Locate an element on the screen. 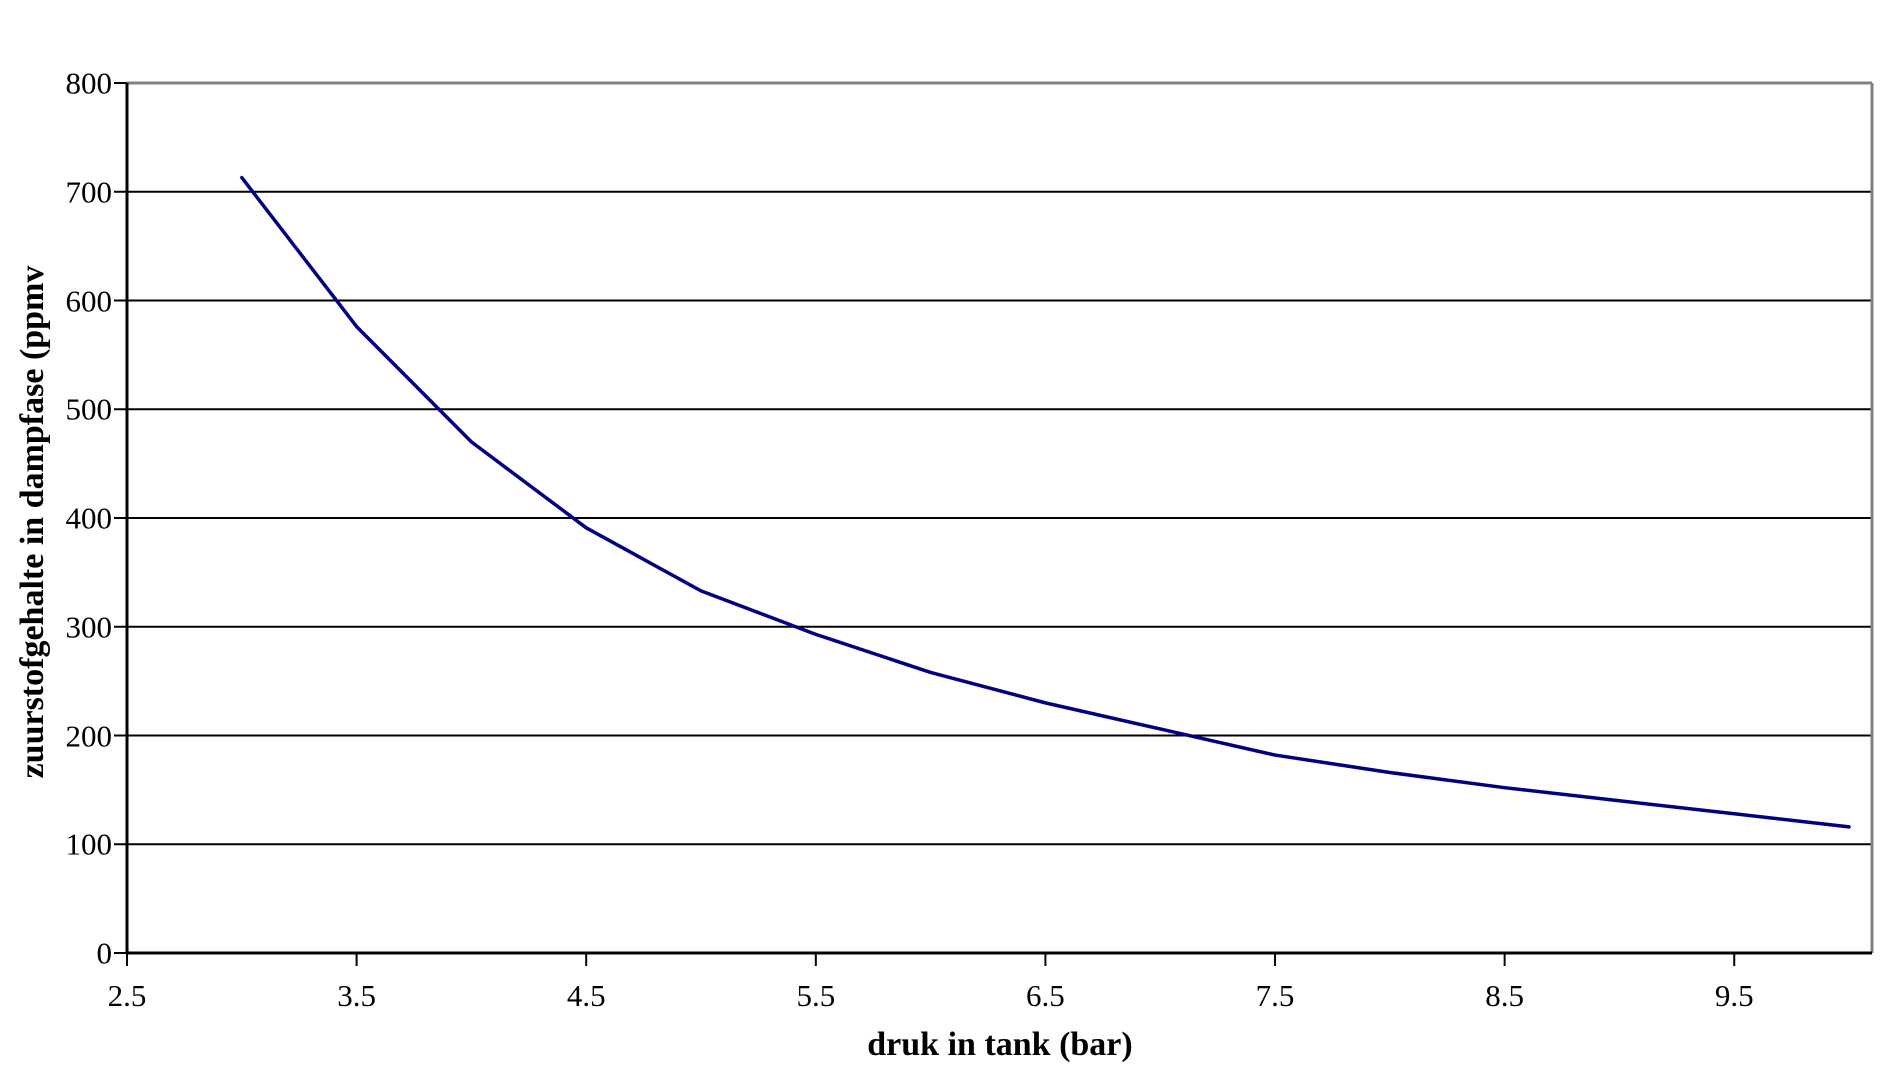 This screenshot has width=1885, height=1075. y-tick-label: 500 is located at coordinates (89, 409).